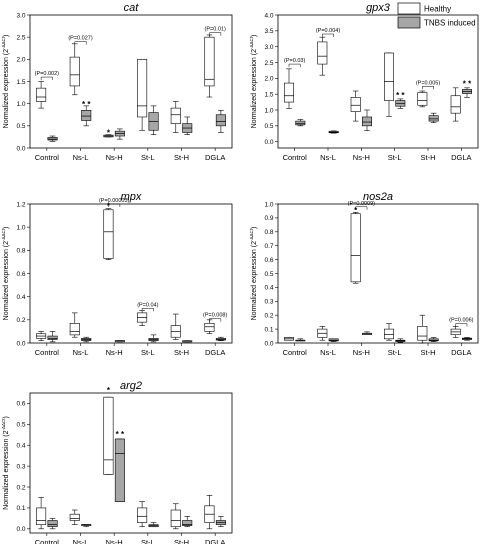 The height and width of the screenshot is (544, 500). I want to click on p-value-label: (P=0.01), so click(215, 30).